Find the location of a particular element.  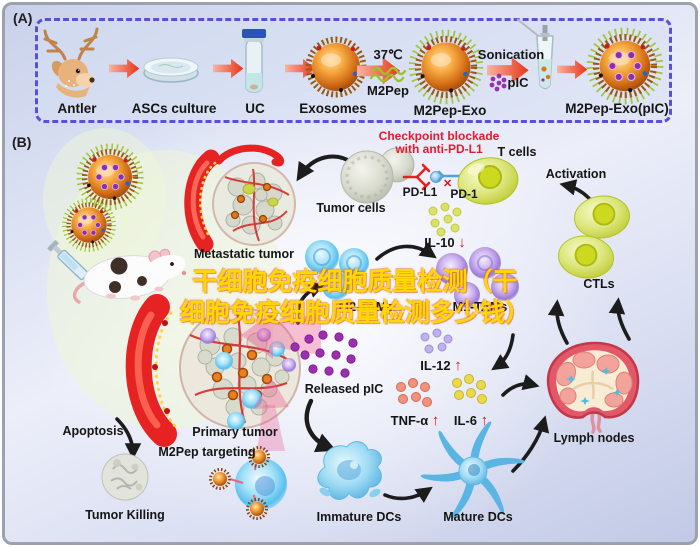

ascs-culture-label: ASCs culture is located at coordinates (174, 108).